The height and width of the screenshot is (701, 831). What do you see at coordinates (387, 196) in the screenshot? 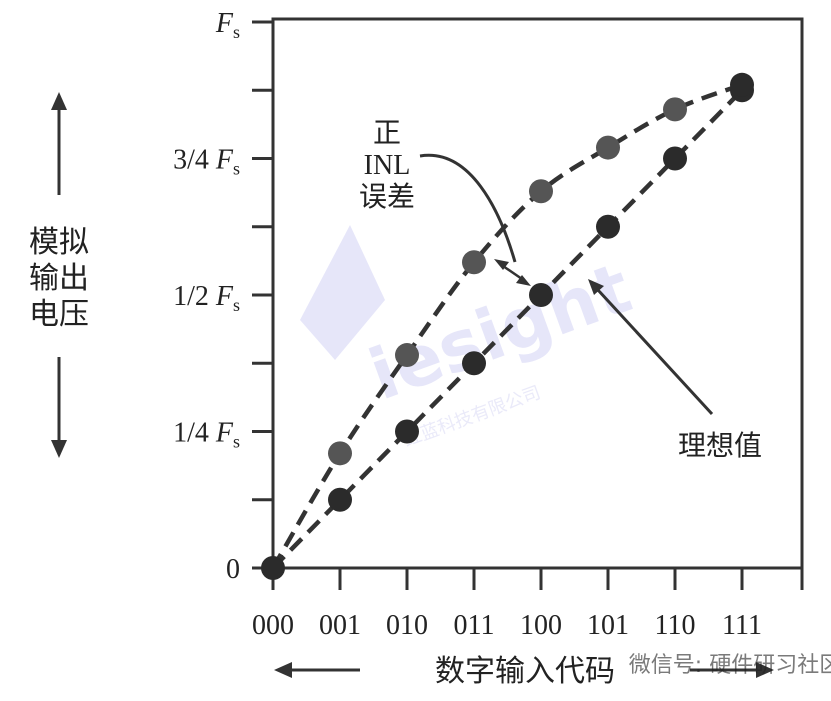
I see `inl-label-line-3: 误差` at bounding box center [387, 196].